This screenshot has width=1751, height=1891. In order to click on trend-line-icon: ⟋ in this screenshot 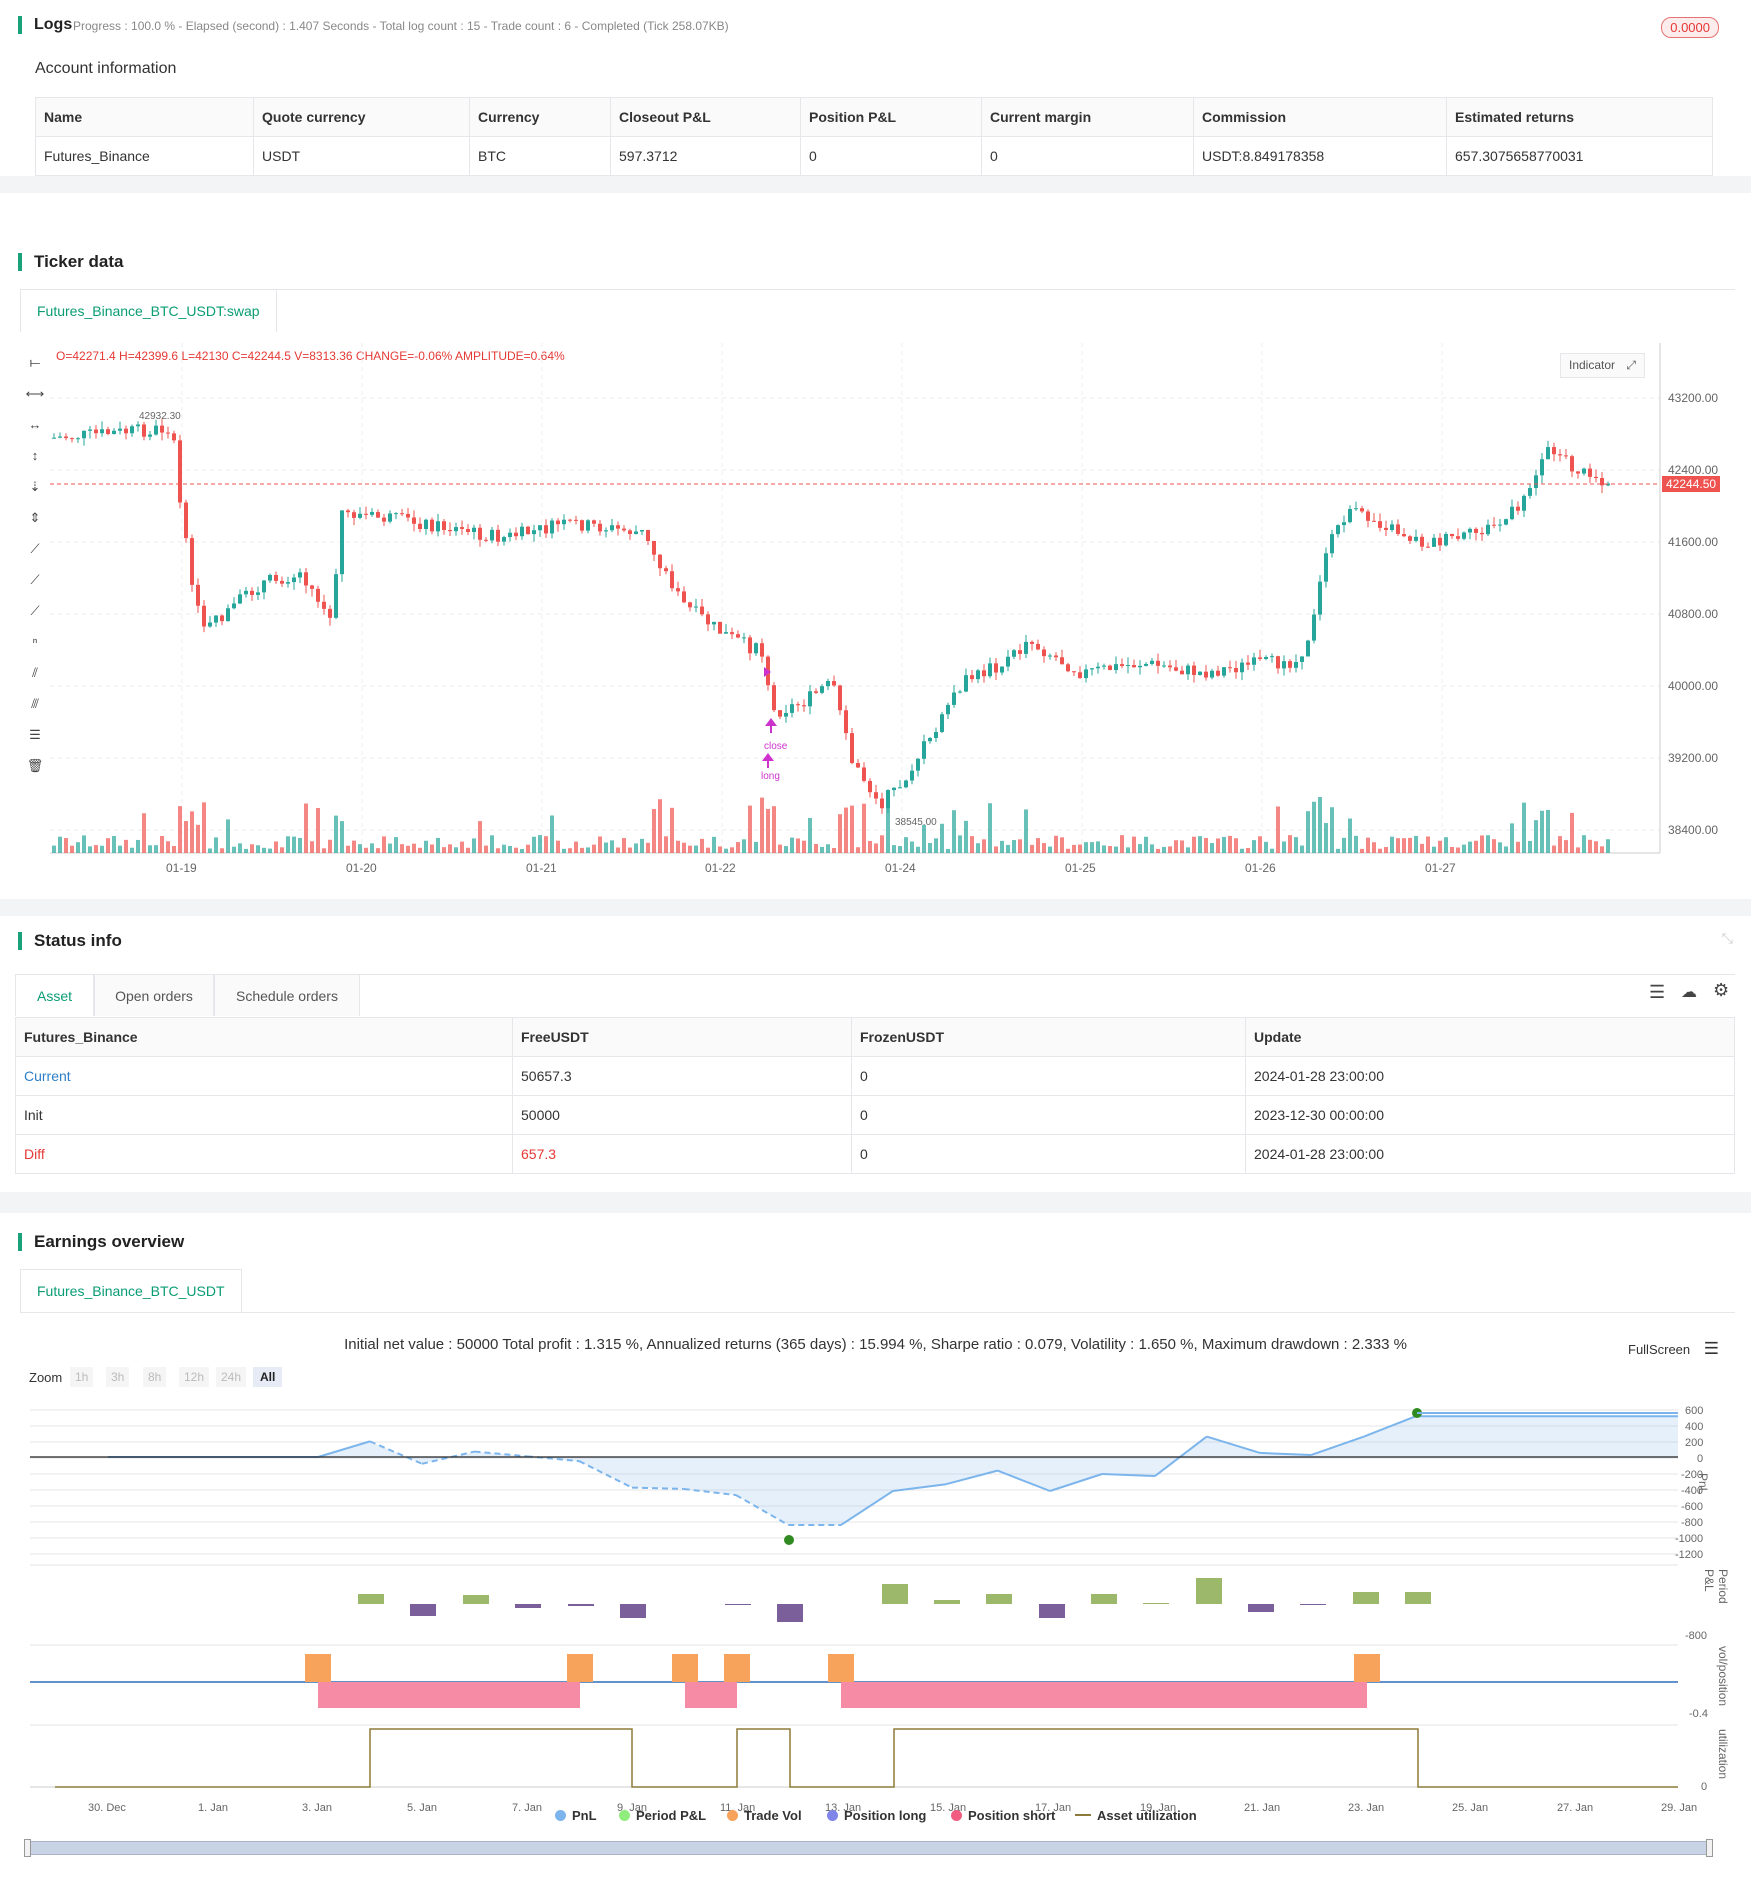, I will do `click(35, 548)`.